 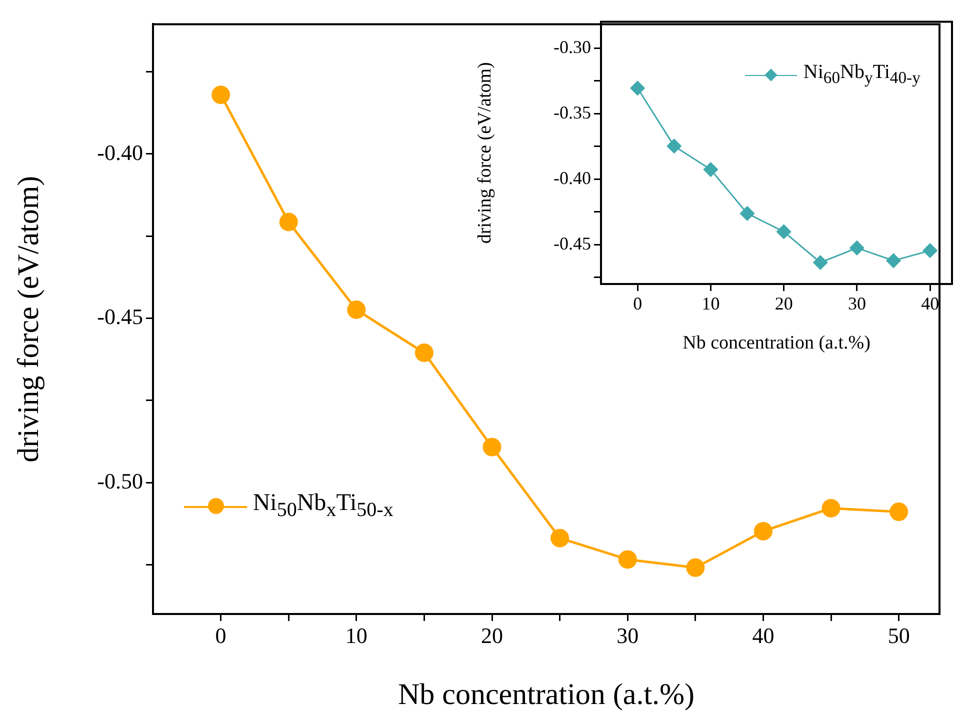 What do you see at coordinates (899, 635) in the screenshot?
I see `x-tick-label: 50` at bounding box center [899, 635].